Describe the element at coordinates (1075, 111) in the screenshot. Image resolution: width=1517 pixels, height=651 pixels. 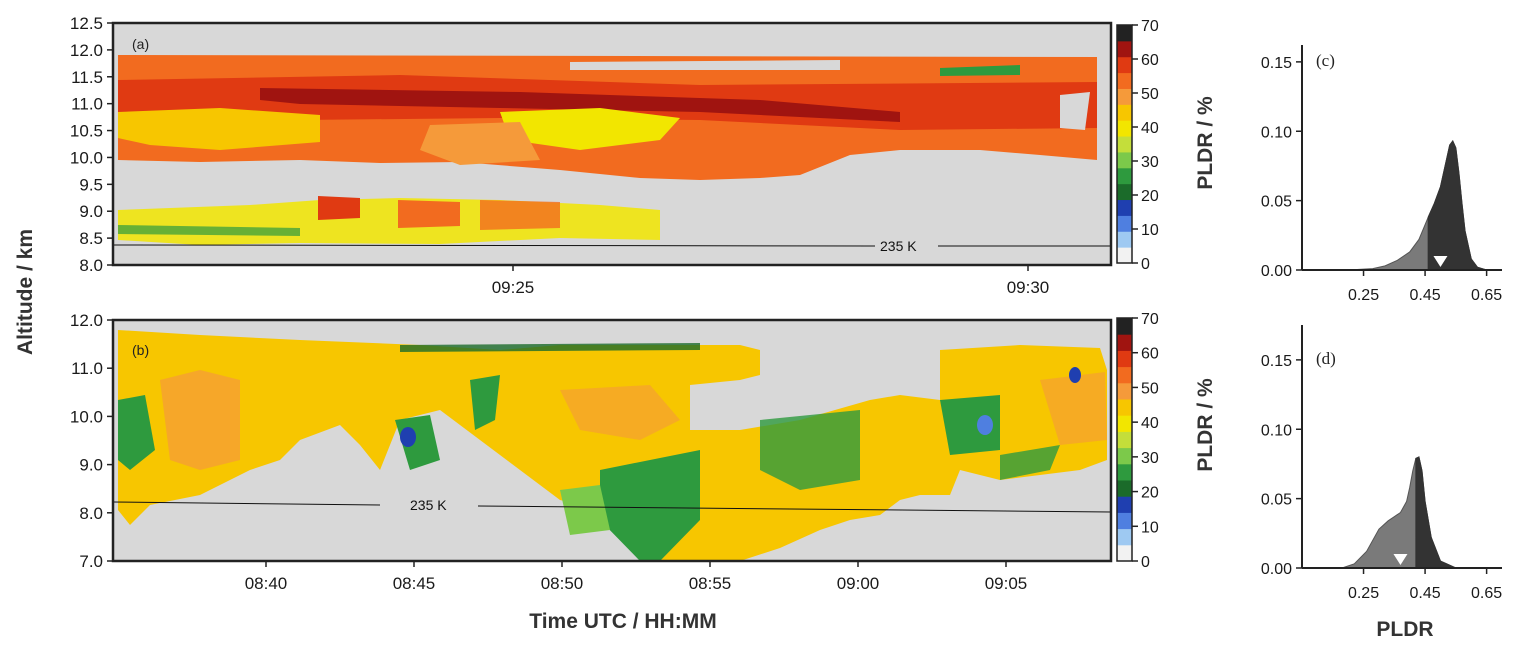
I see `gap-right` at that location.